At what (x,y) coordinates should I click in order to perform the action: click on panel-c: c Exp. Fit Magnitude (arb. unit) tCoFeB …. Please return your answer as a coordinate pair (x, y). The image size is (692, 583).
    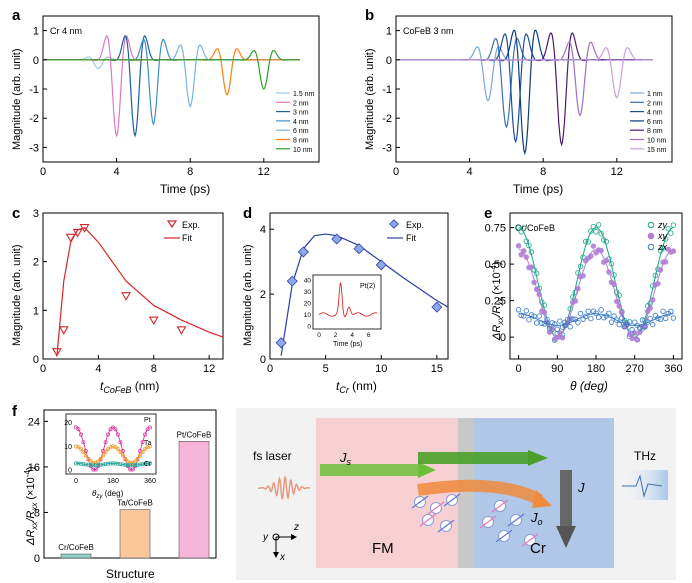
    Looking at the image, I should click on (117, 300).